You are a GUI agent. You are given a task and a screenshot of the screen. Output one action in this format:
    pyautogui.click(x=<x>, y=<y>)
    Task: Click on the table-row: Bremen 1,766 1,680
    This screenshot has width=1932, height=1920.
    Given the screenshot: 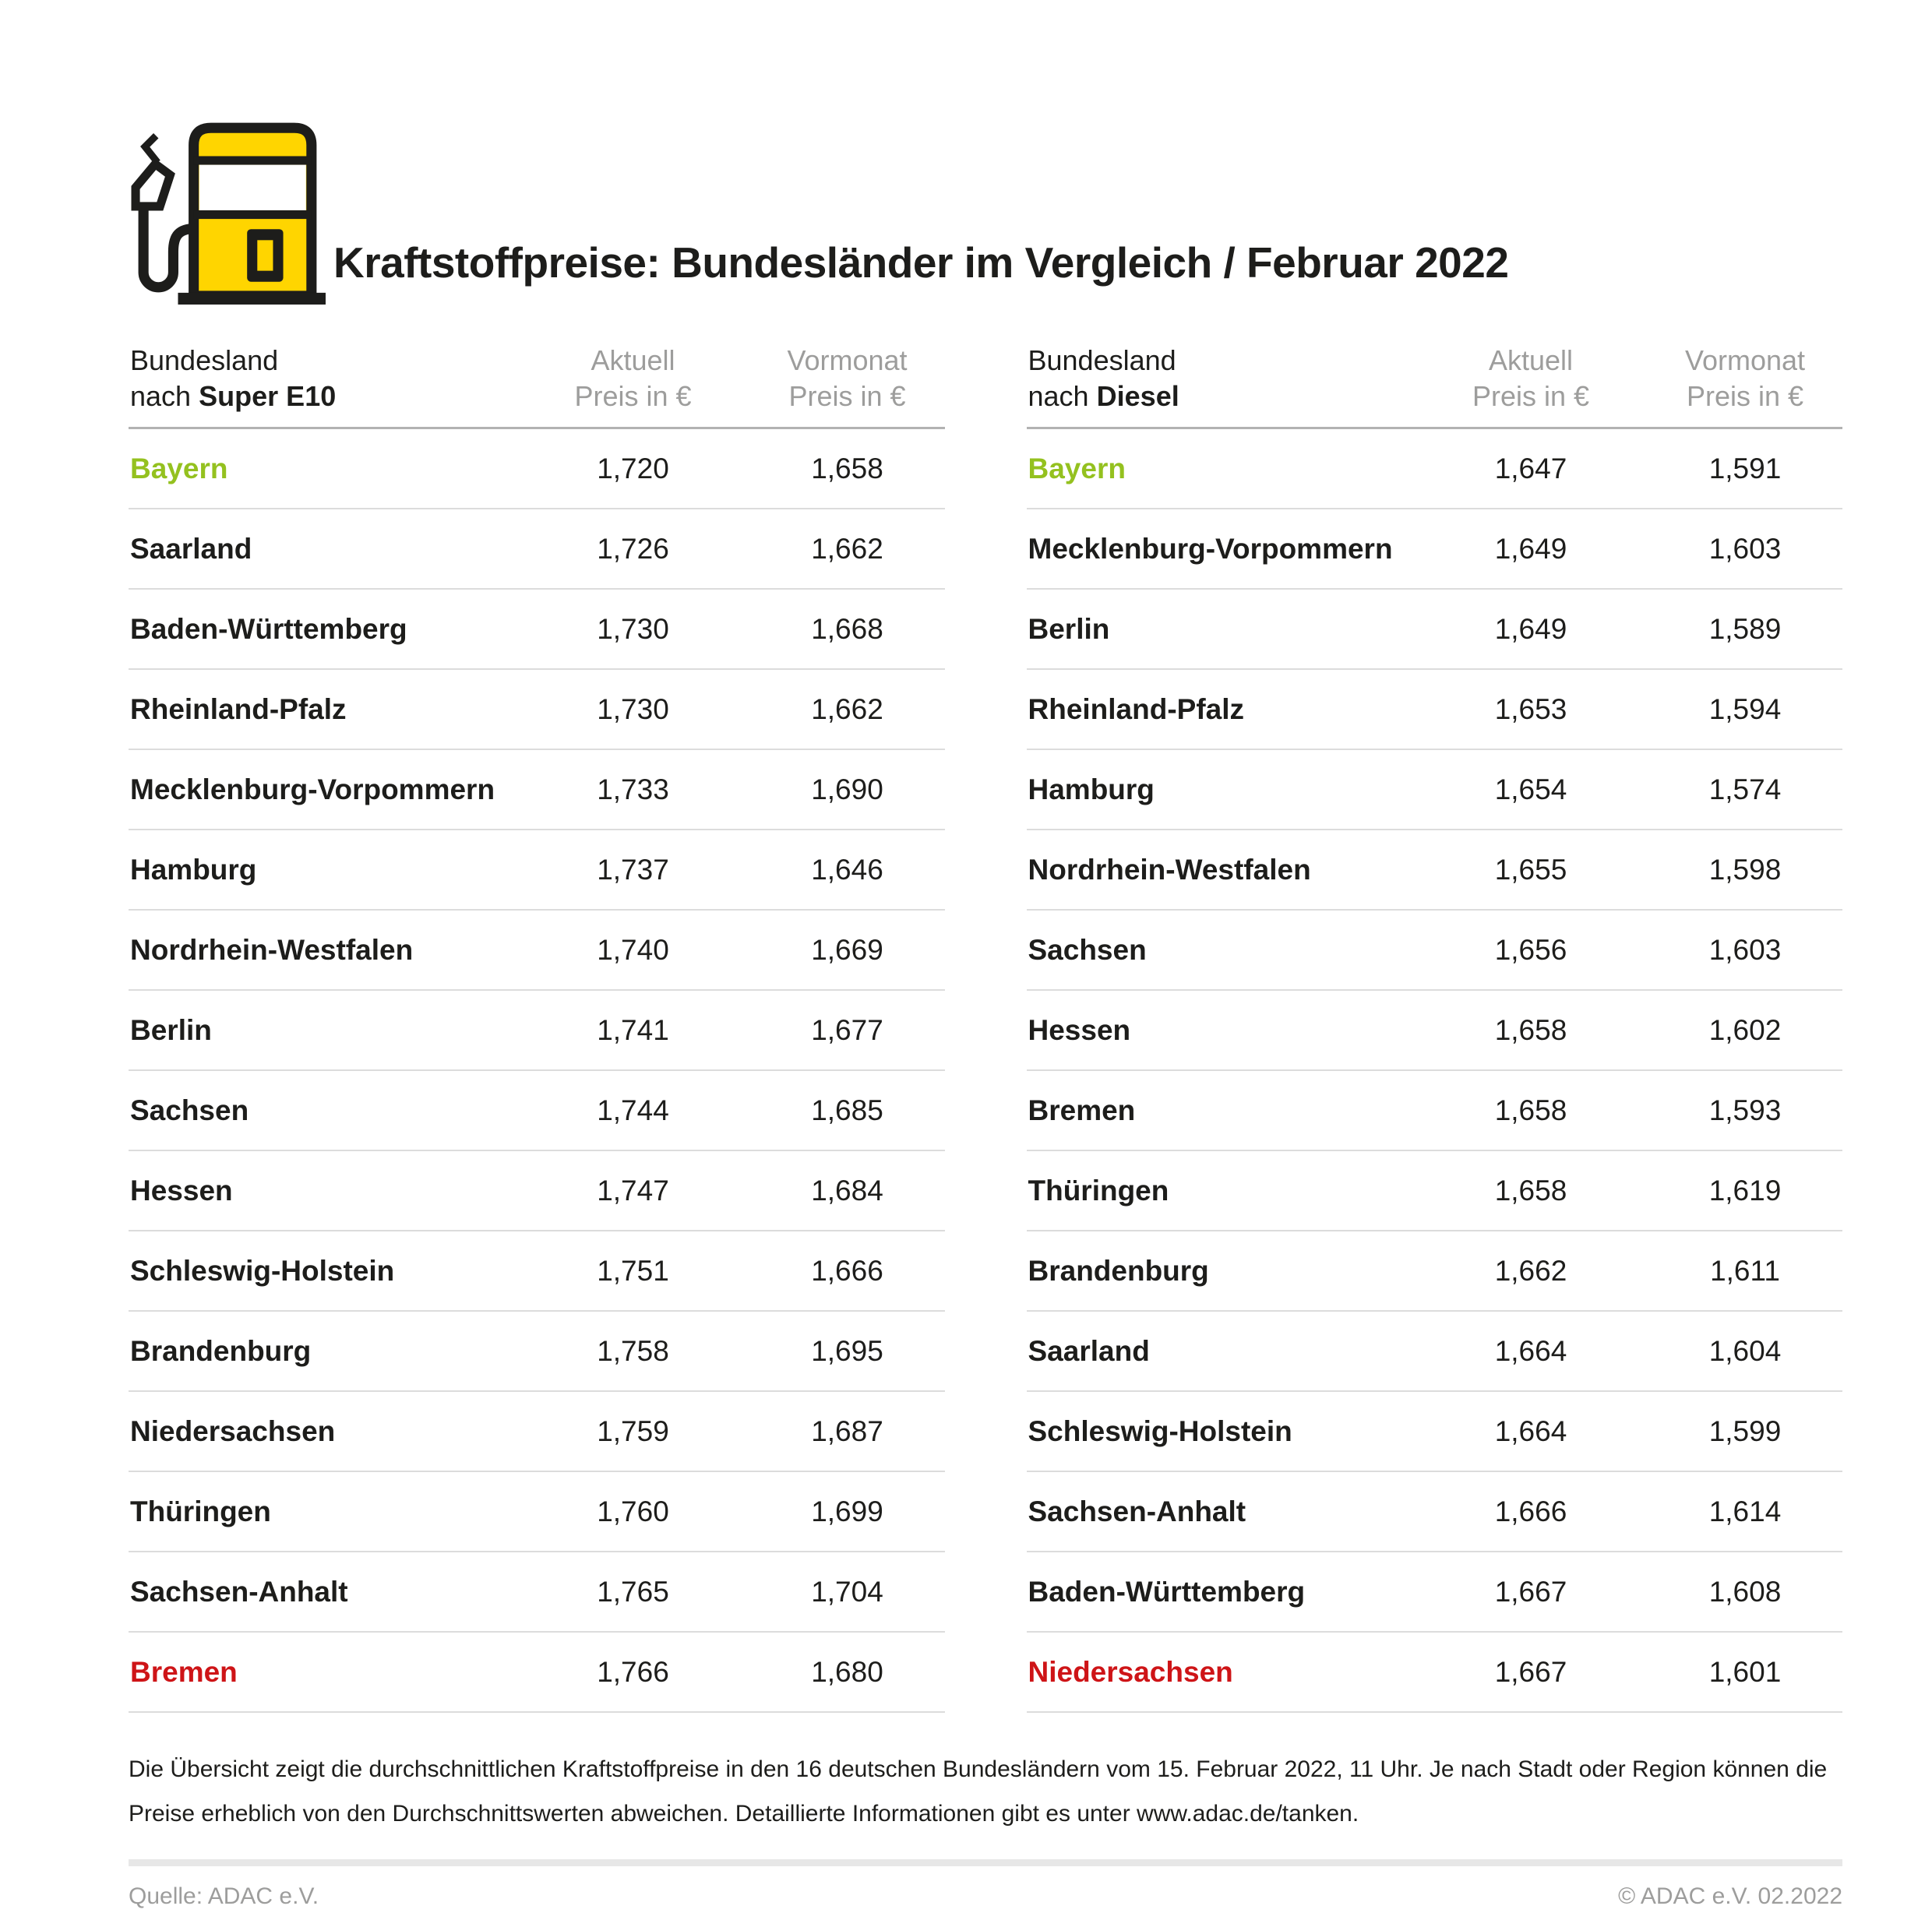 What is the action you would take?
    pyautogui.click(x=537, y=1673)
    